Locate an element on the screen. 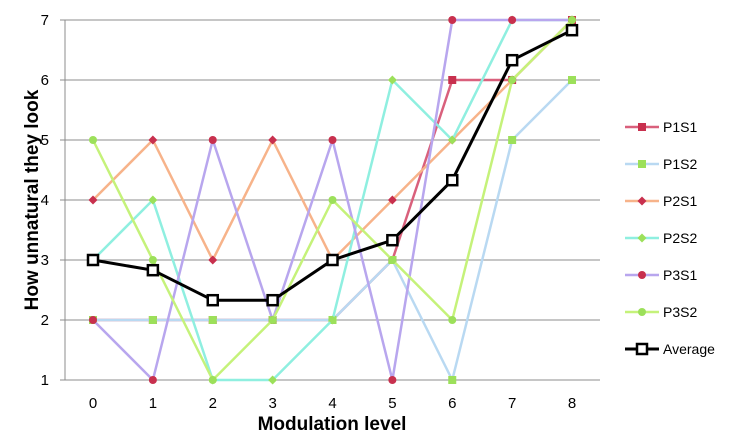  y-tick-label-1: 1 is located at coordinates (45, 380).